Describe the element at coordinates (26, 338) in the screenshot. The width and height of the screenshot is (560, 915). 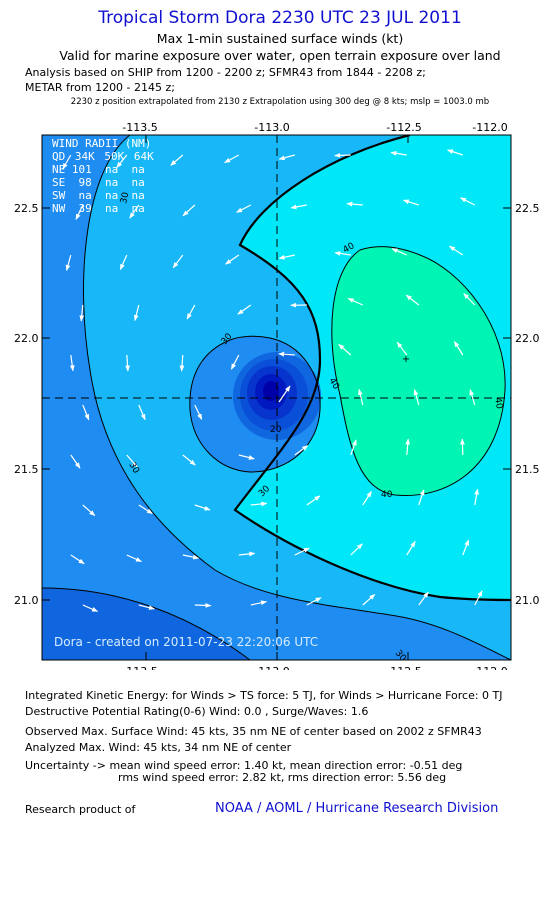
I see `y-tick-left-2: 22.0` at that location.